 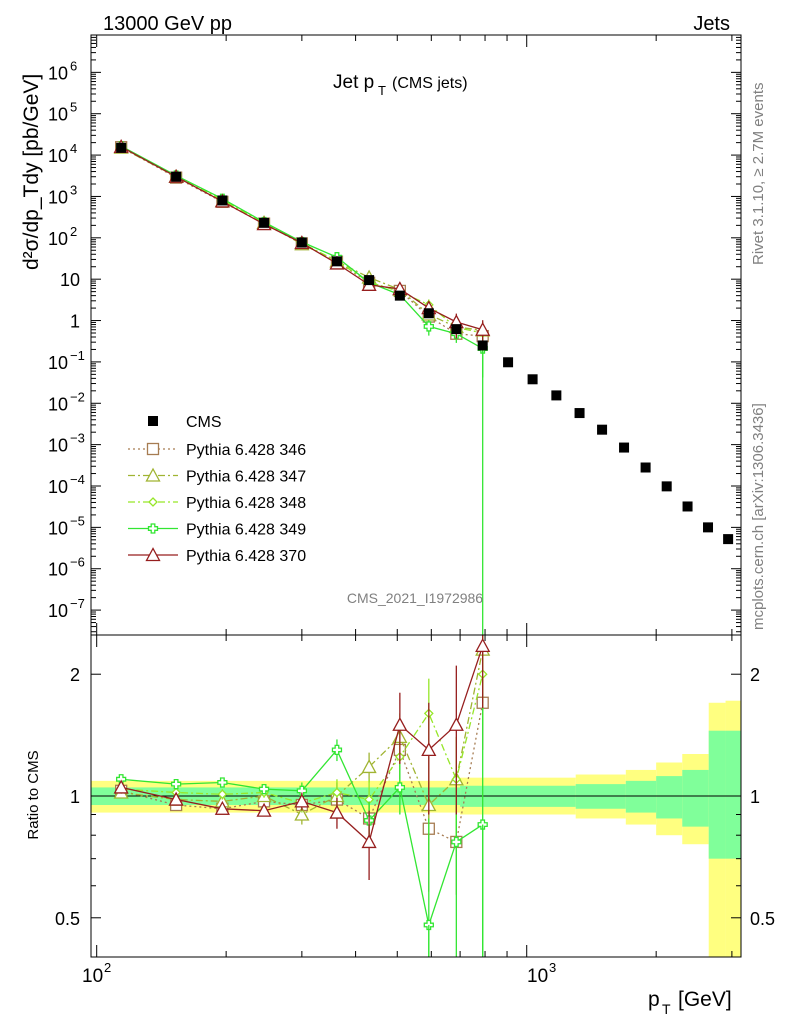 I want to click on x-axis-label-sub: T, so click(x=666, y=1009).